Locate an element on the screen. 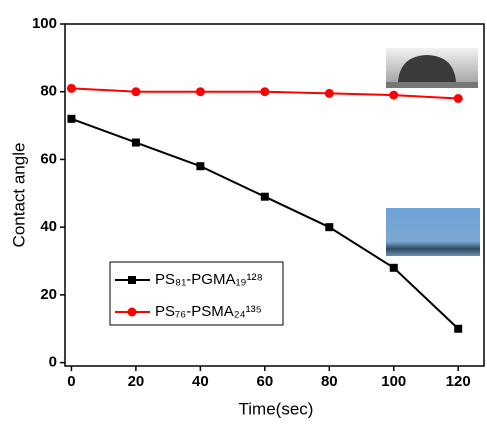 The image size is (487, 425). x-tick-label: 100 is located at coordinates (393, 381).